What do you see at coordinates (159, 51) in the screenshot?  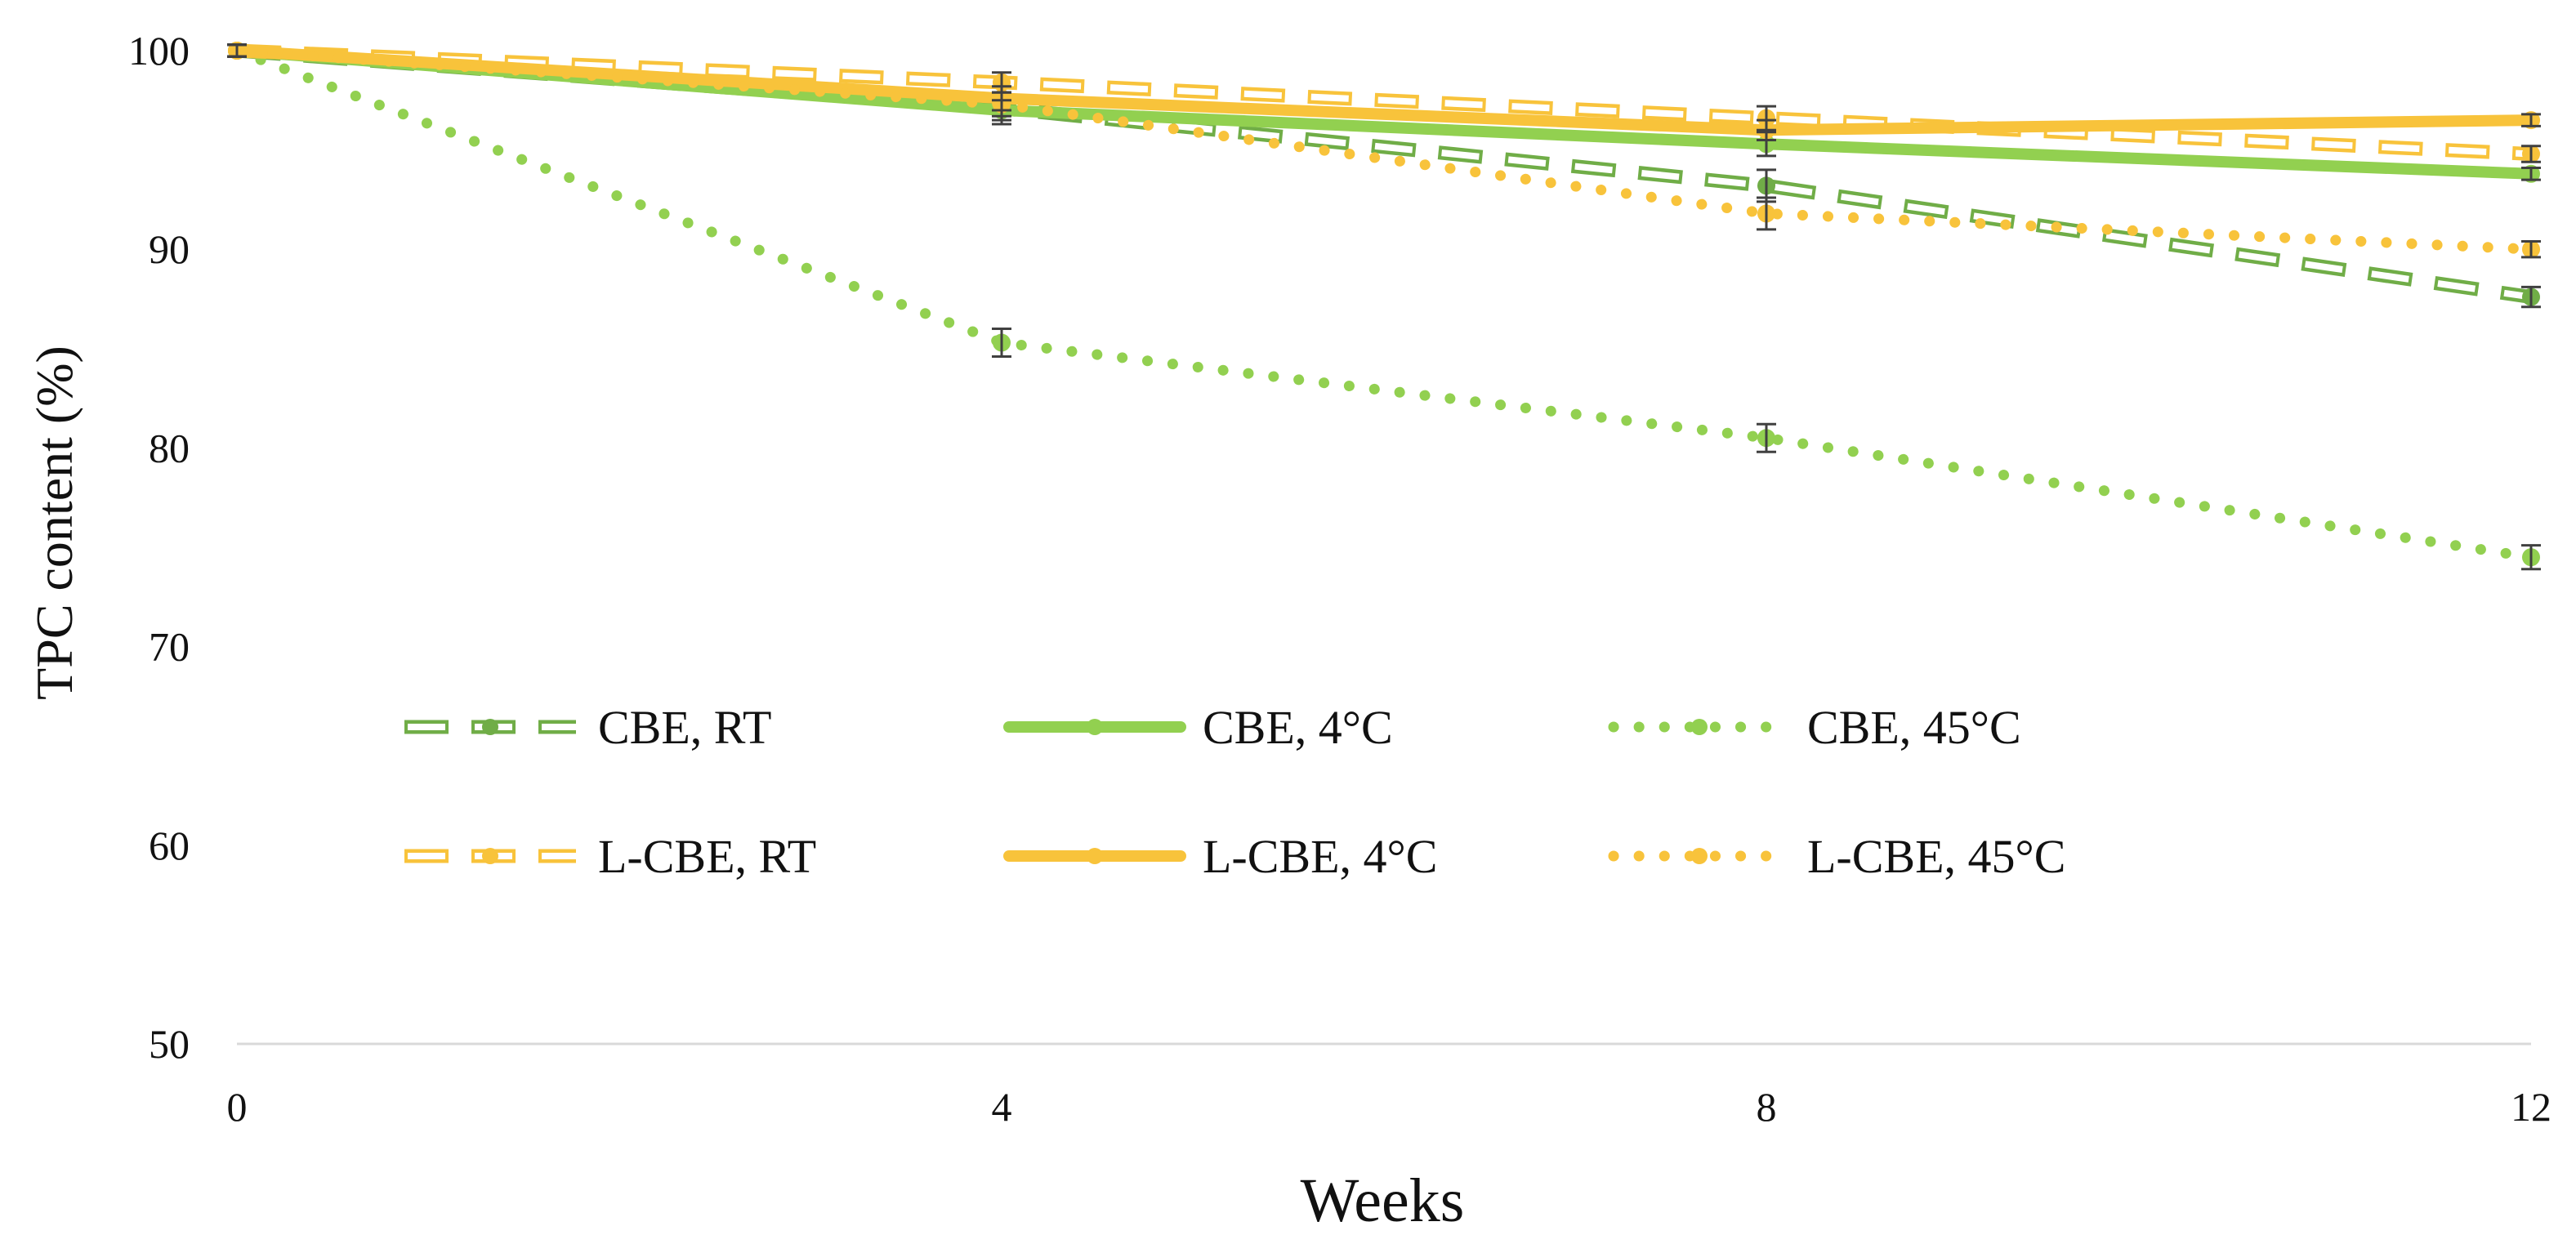 I see `y-tick-label: 100` at bounding box center [159, 51].